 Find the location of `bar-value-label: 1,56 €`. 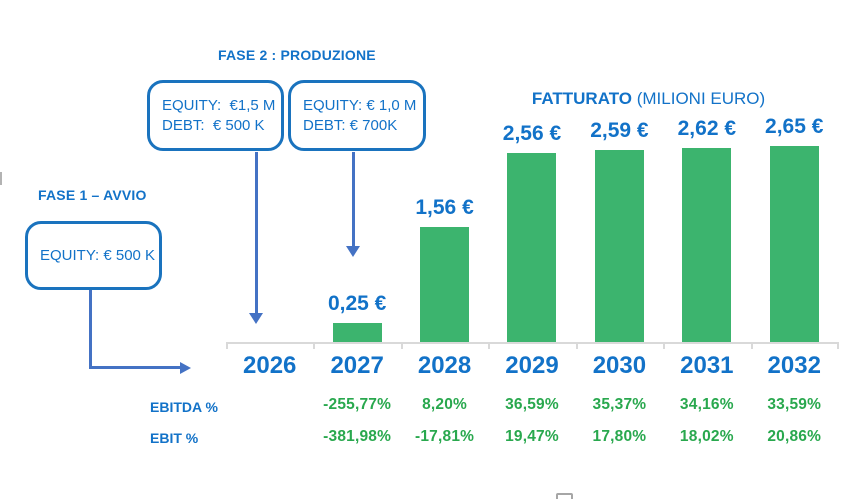

bar-value-label: 1,56 € is located at coordinates (444, 207).